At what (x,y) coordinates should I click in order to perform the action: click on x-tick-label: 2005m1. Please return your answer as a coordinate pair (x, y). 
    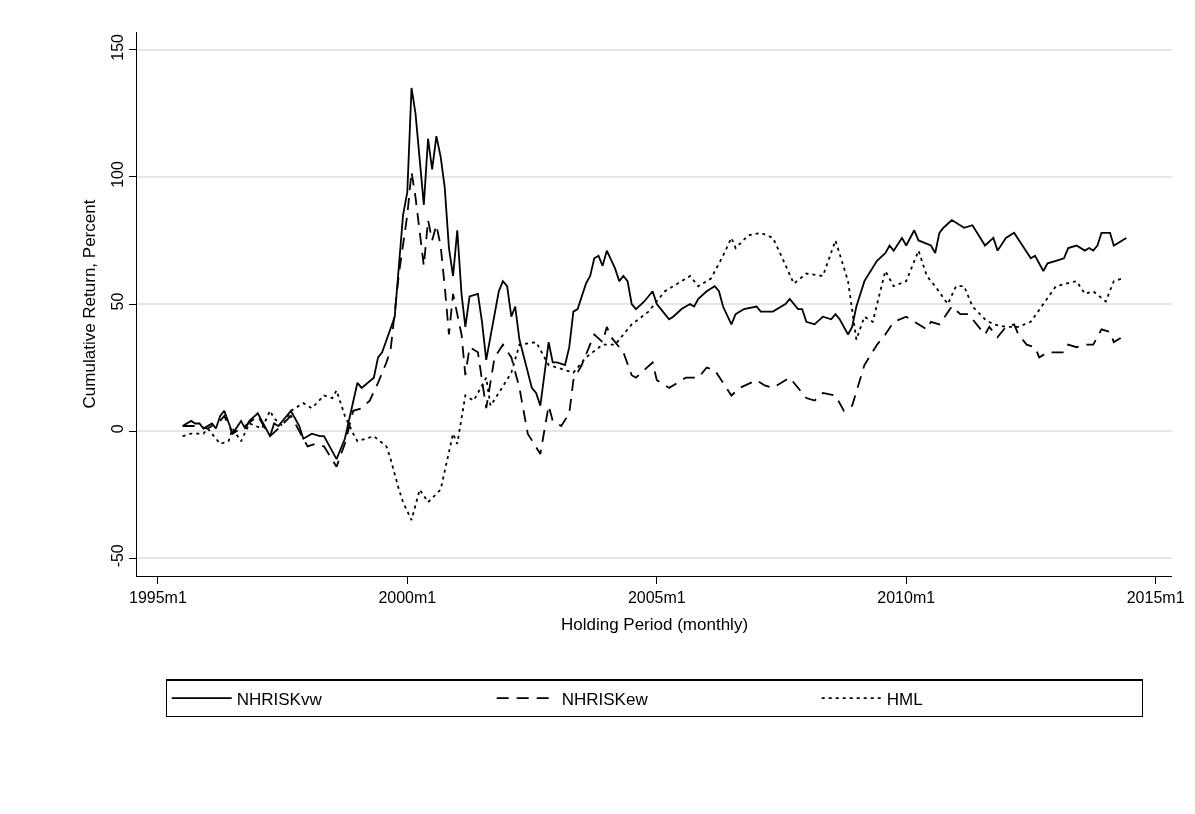
    Looking at the image, I should click on (656, 598).